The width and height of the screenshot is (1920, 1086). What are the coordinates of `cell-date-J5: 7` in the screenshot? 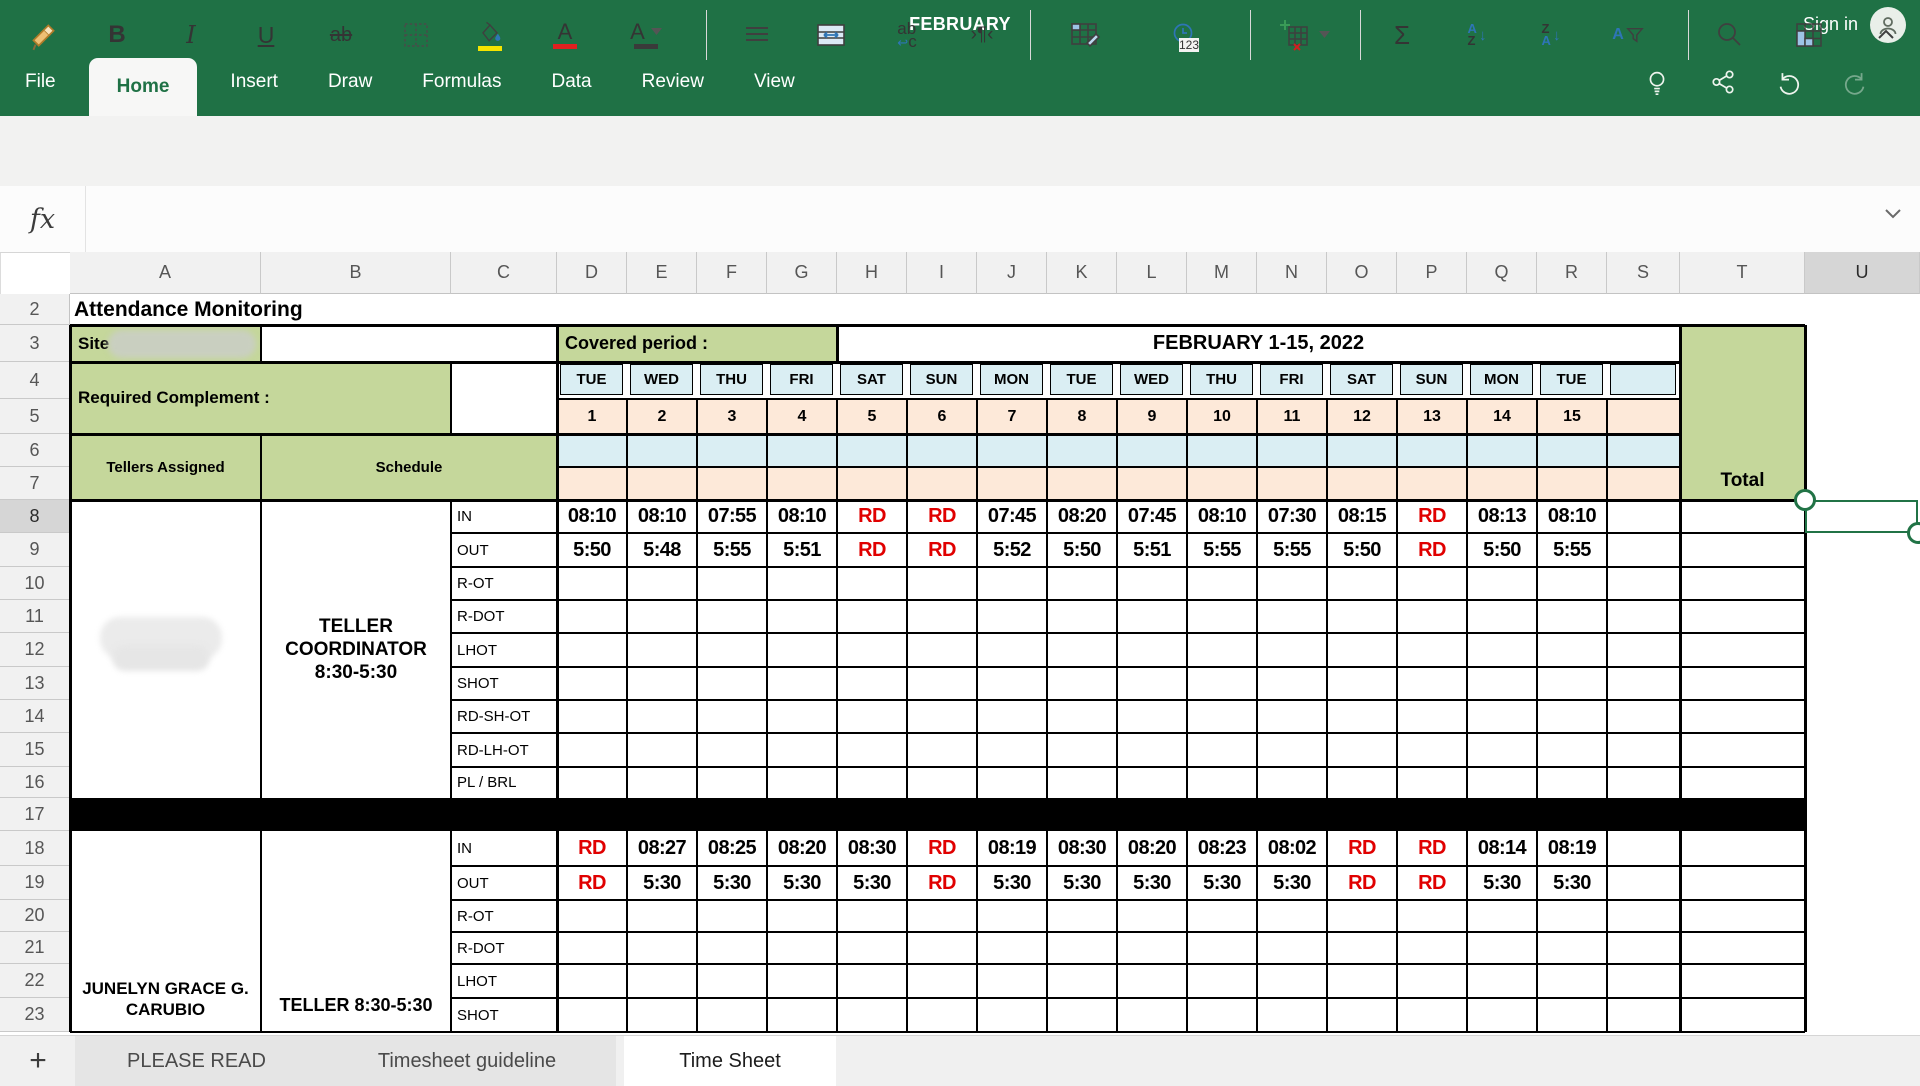 It's located at (1012, 416).